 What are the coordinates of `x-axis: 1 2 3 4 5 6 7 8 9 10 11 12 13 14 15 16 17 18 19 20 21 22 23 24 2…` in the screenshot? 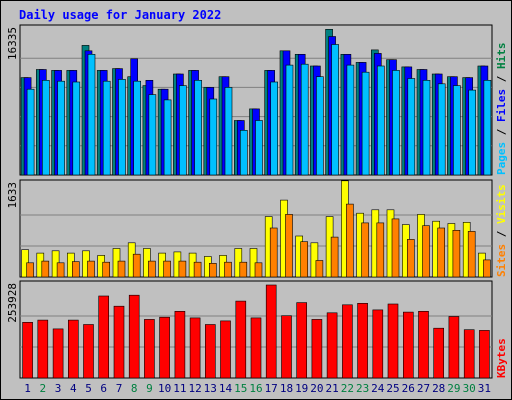 It's located at (257, 388).